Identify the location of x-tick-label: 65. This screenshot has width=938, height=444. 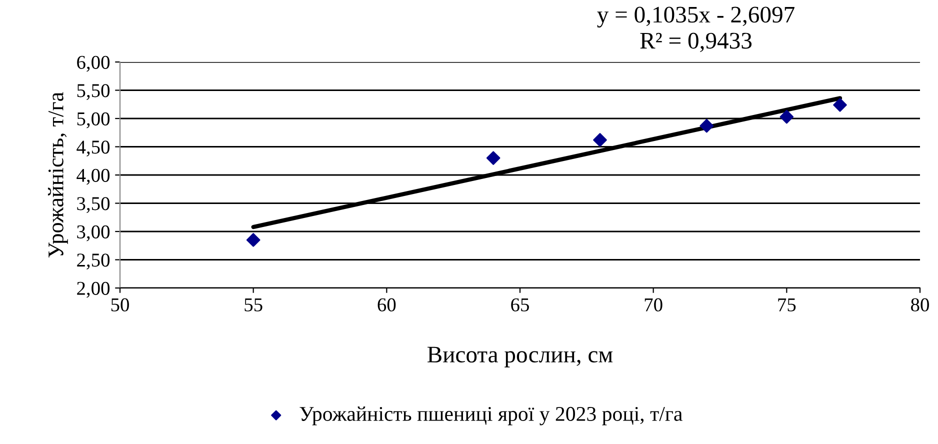
(520, 305).